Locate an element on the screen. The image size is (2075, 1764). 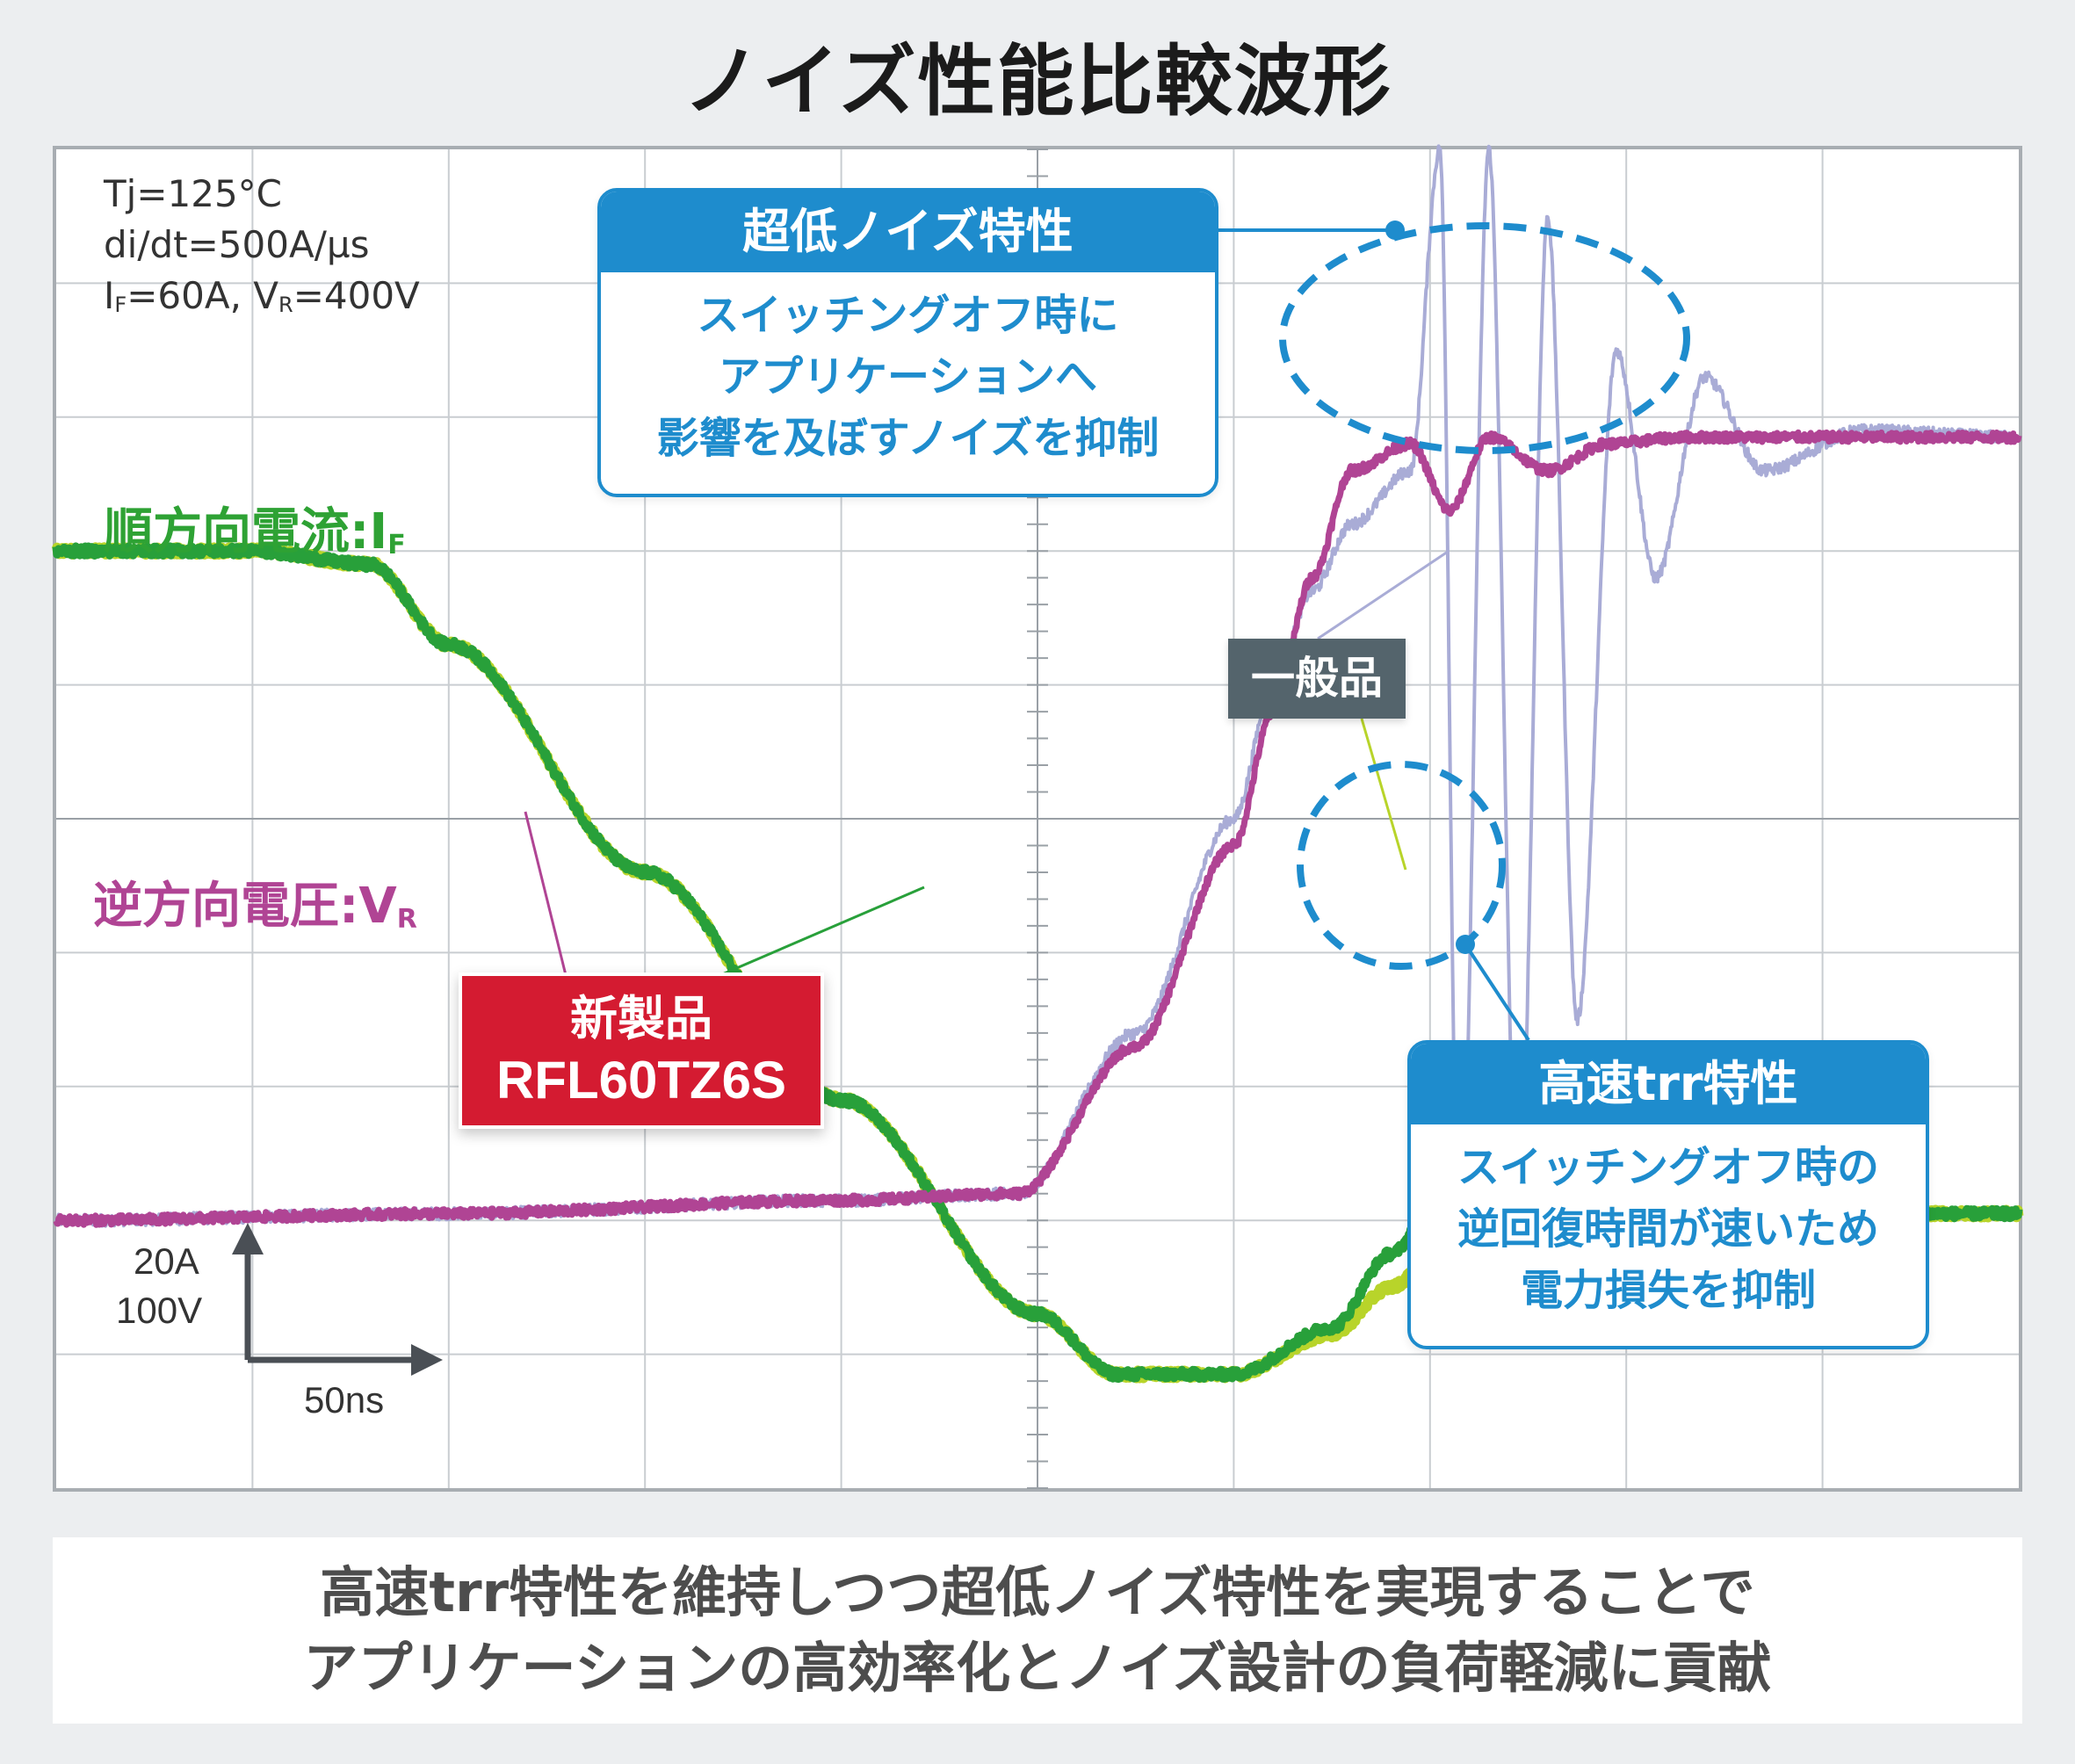
general-product-tag: 一般品 is located at coordinates (1317, 679).